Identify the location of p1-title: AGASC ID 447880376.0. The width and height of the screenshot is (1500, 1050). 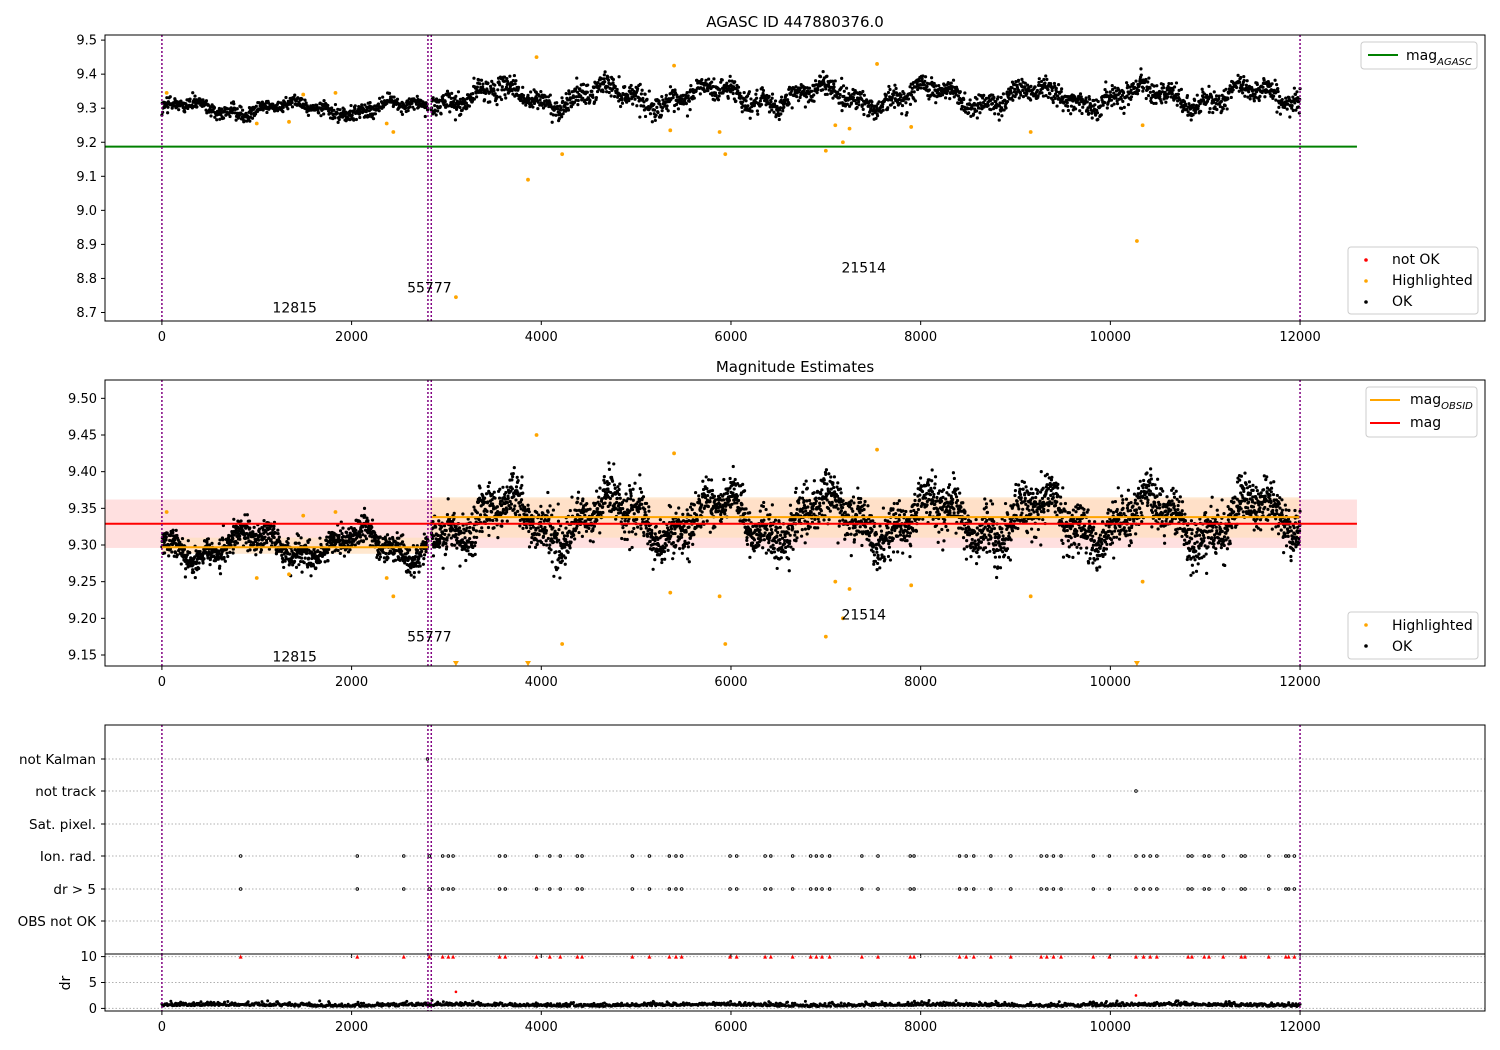
(795, 22).